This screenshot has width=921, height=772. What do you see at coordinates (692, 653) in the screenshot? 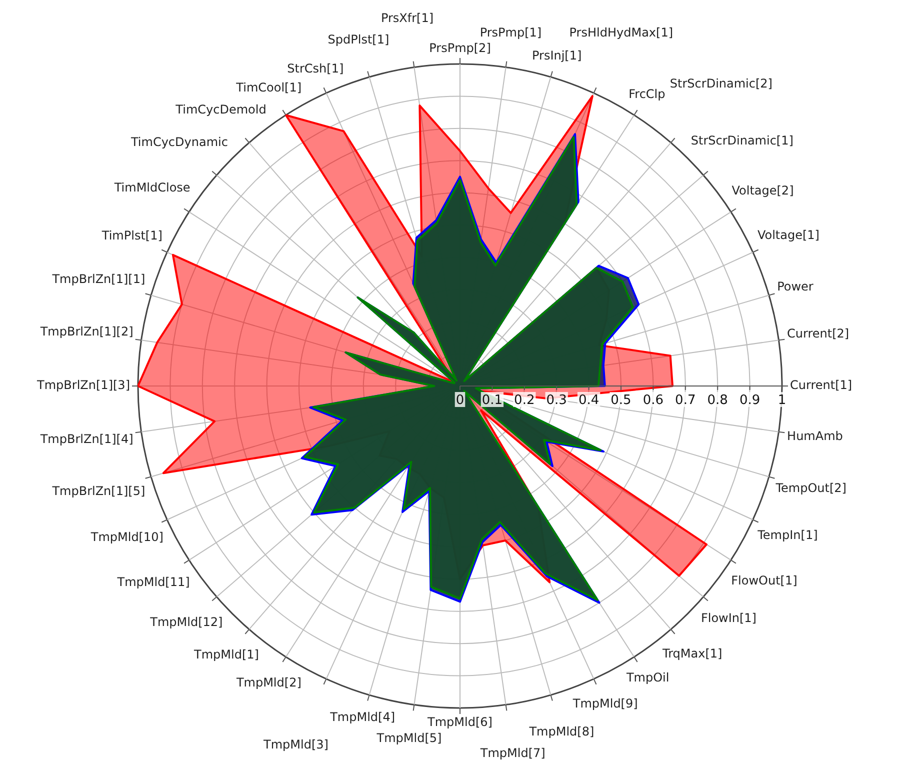
I see `spoke-label: TrqMax[1]` at bounding box center [692, 653].